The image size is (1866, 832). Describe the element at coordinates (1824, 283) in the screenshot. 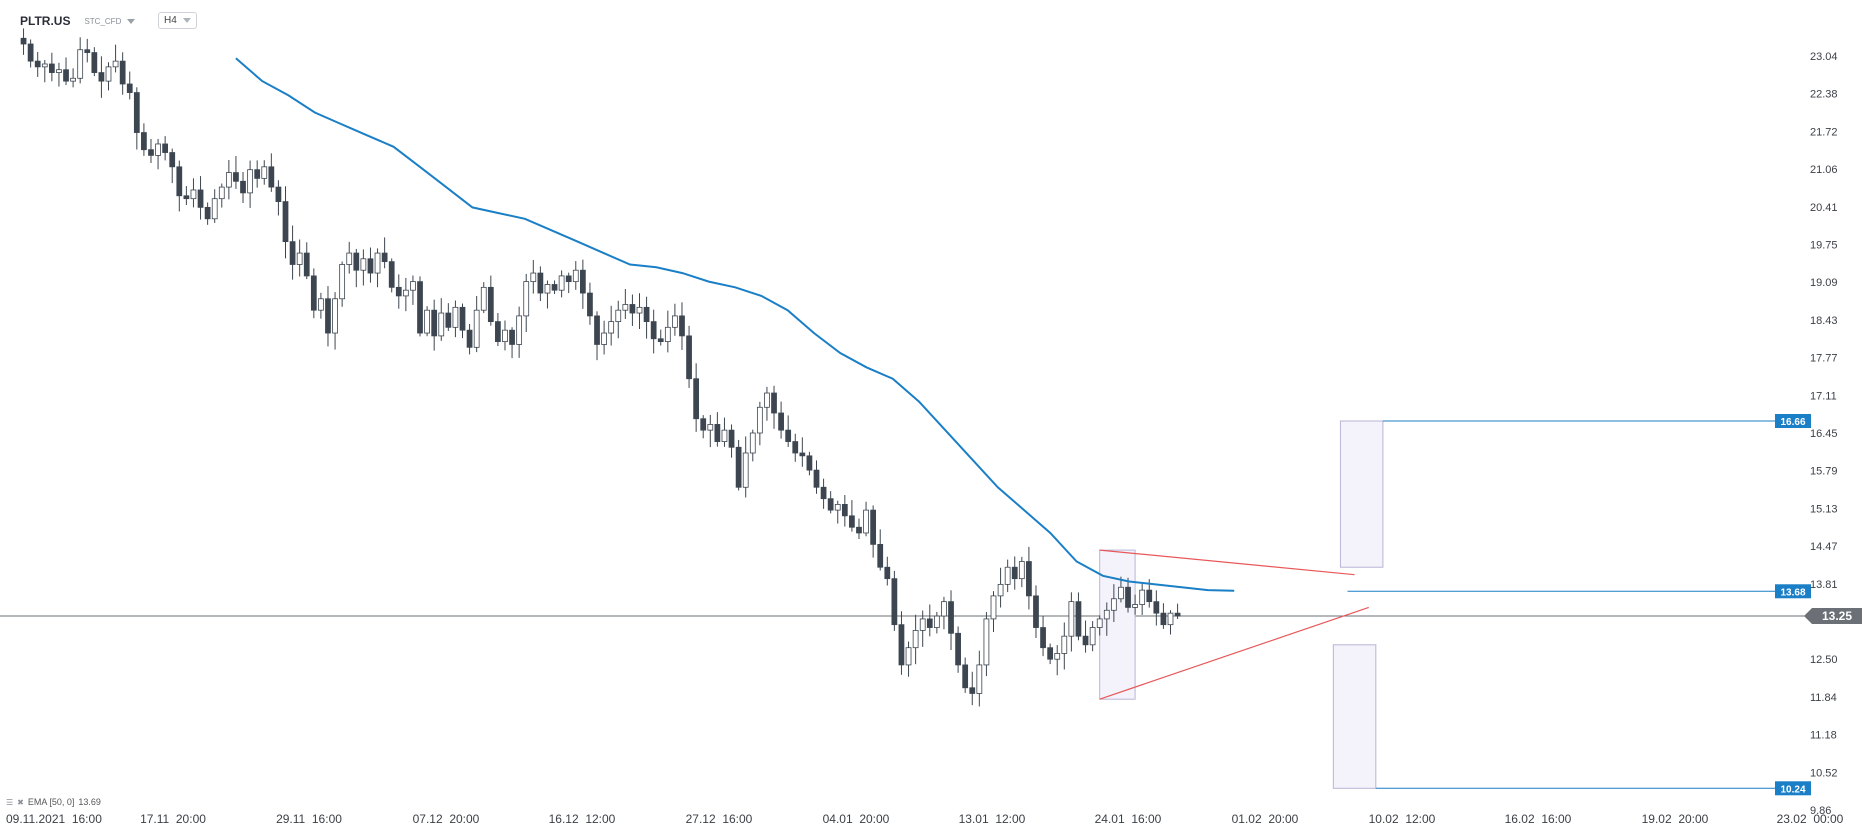

I see `y-tick-label: 19.09` at that location.